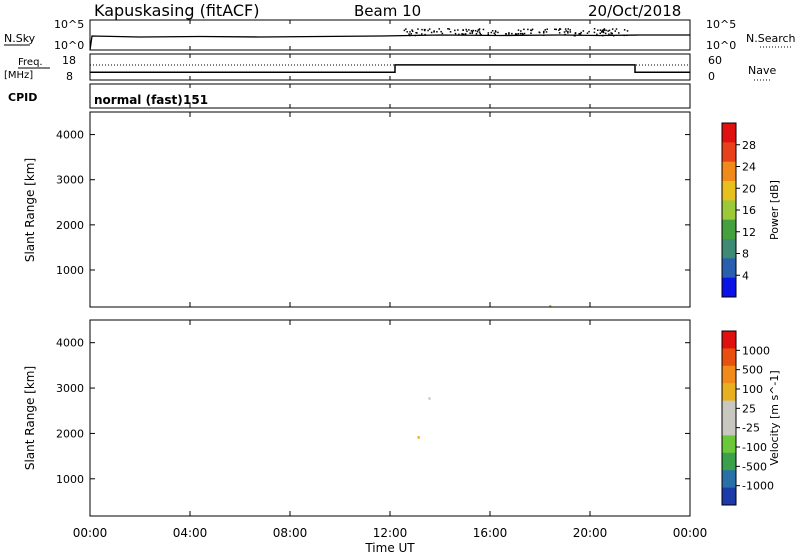 The height and width of the screenshot is (554, 800). What do you see at coordinates (715, 60) in the screenshot?
I see `nave-tick-top: 60` at bounding box center [715, 60].